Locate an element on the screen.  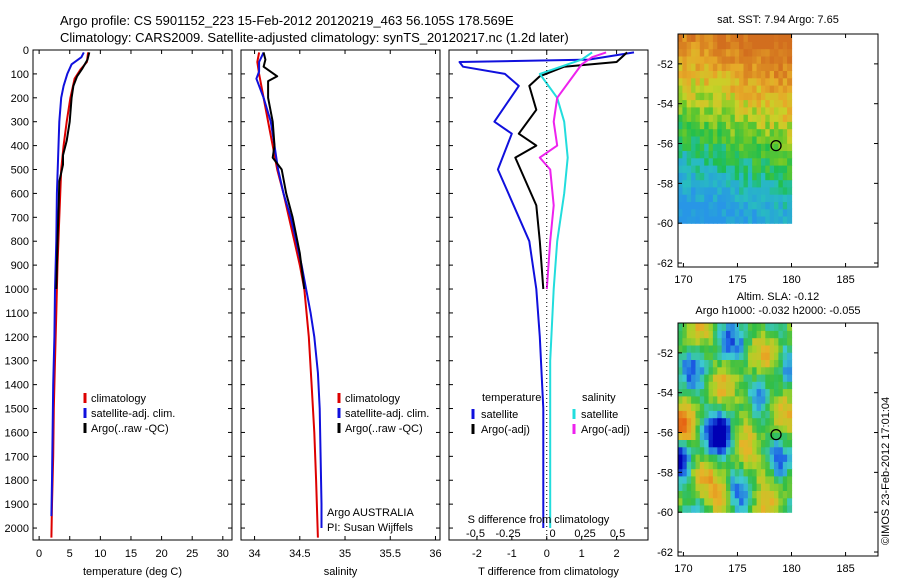
diff-legend-header-salinity: salinity is located at coordinates (599, 398).